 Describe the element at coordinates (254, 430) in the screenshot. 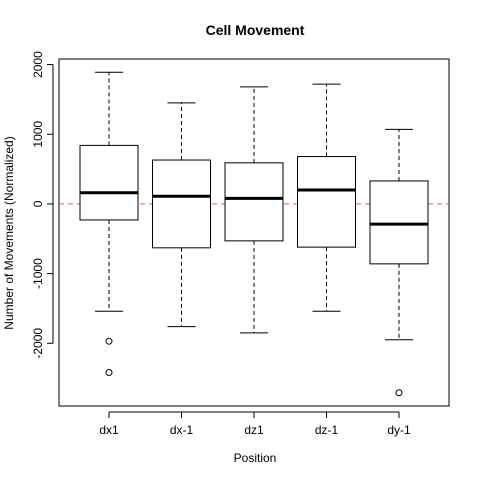

I see `x-tick-label: dz1` at that location.